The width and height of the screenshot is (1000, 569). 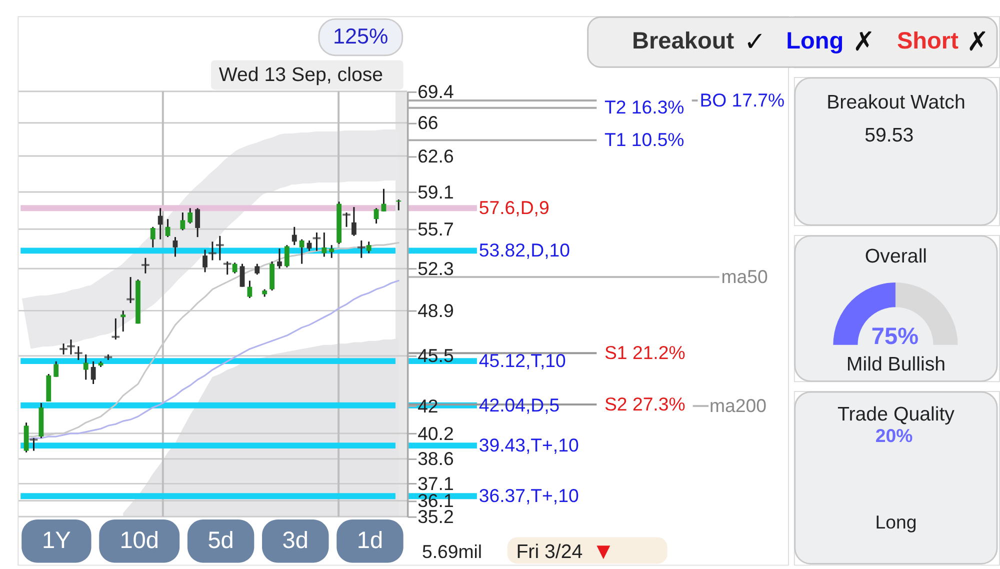 What do you see at coordinates (436, 191) in the screenshot?
I see `y-tick-label: 59.1` at bounding box center [436, 191].